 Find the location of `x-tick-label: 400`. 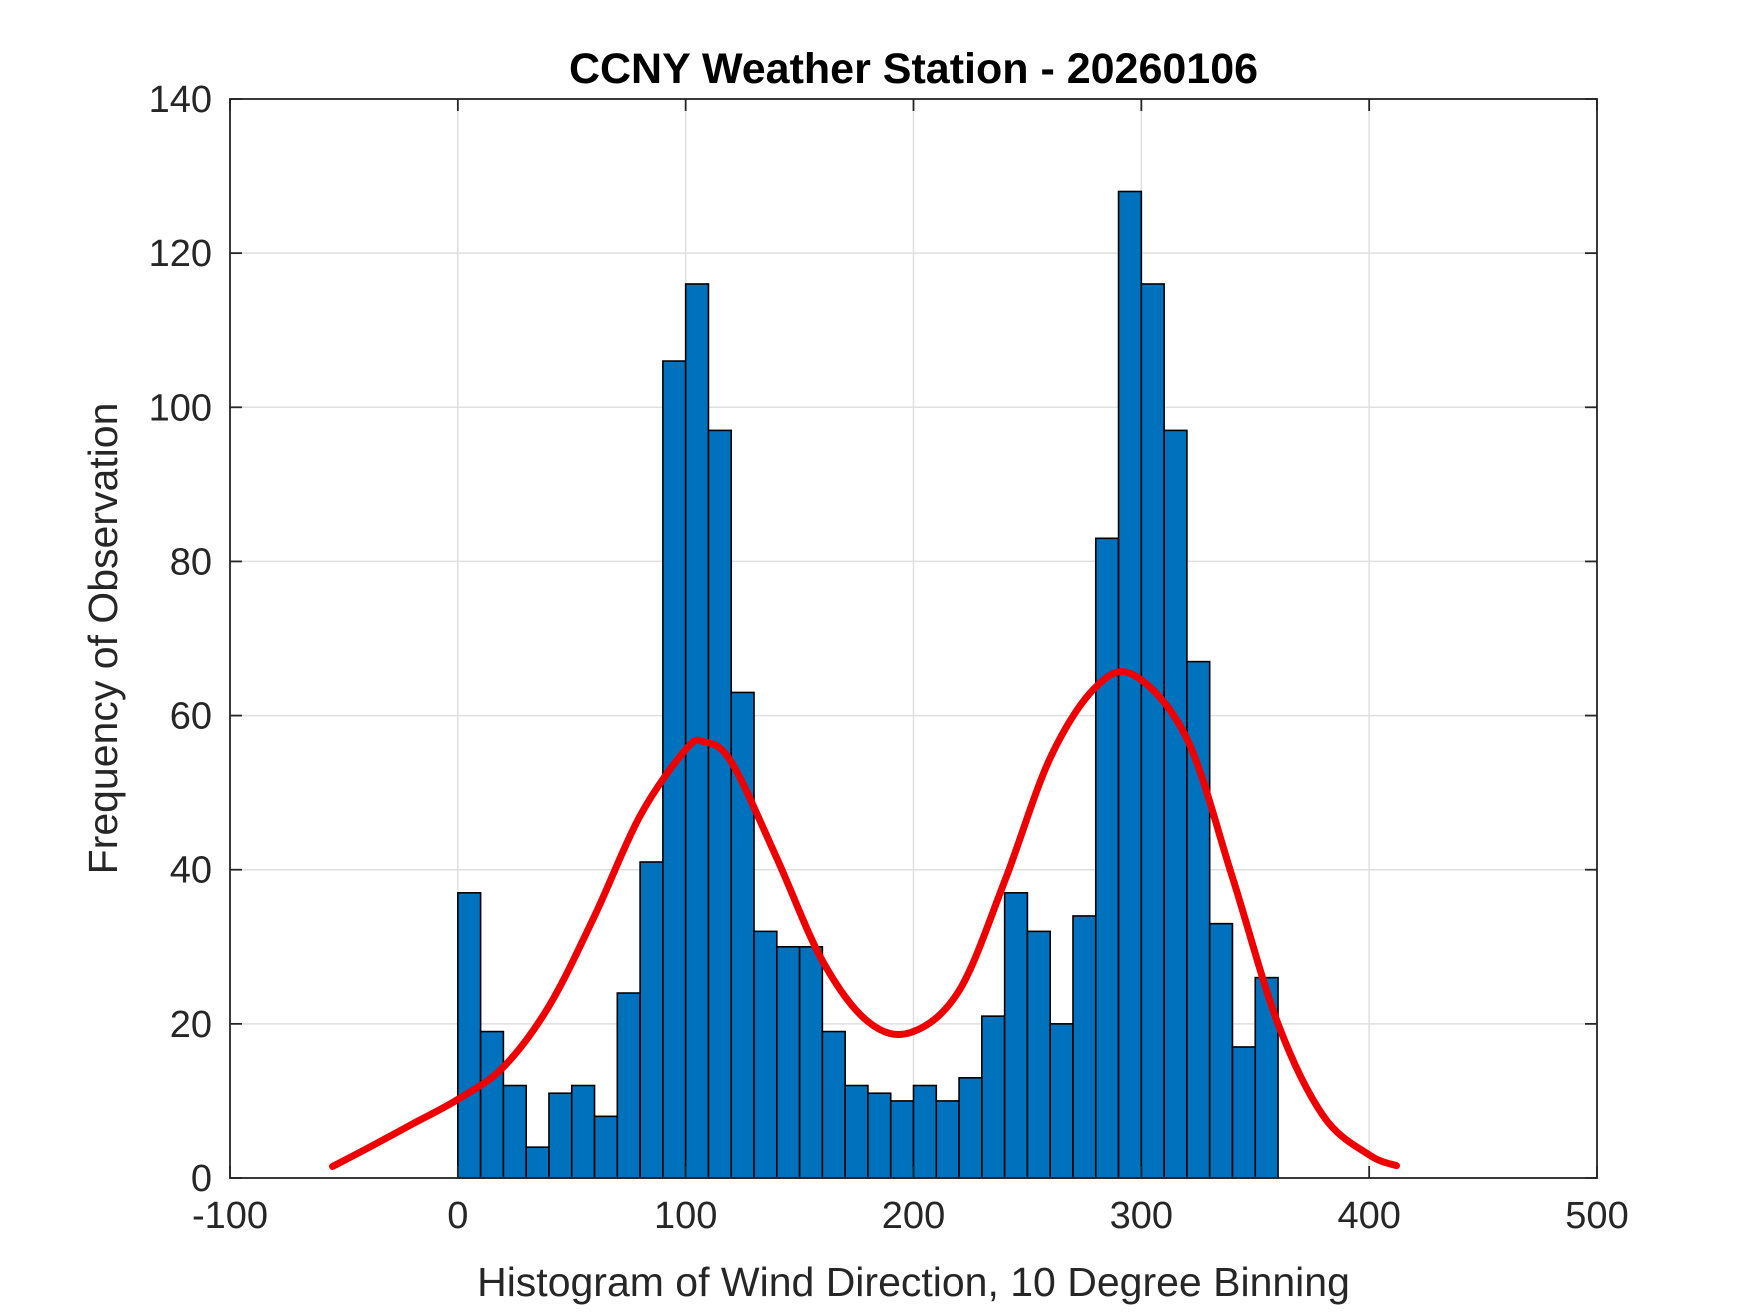

x-tick-label: 400 is located at coordinates (1368, 1216).